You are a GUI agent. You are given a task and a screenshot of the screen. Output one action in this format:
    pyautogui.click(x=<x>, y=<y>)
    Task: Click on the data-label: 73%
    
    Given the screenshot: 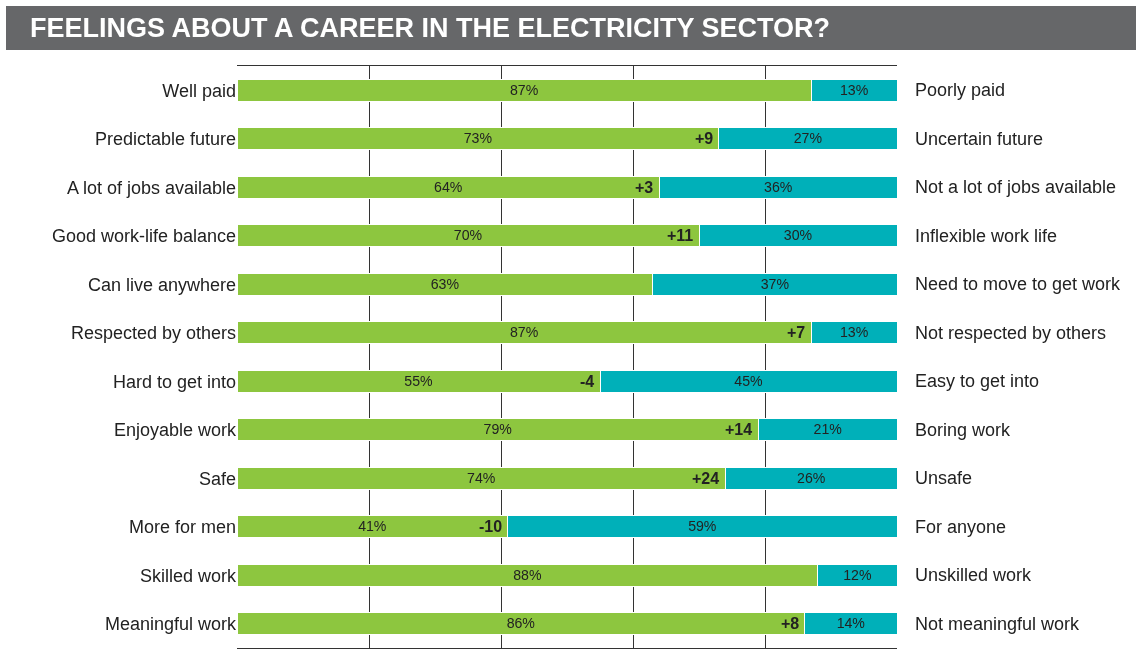 What is the action you would take?
    pyautogui.click(x=478, y=138)
    